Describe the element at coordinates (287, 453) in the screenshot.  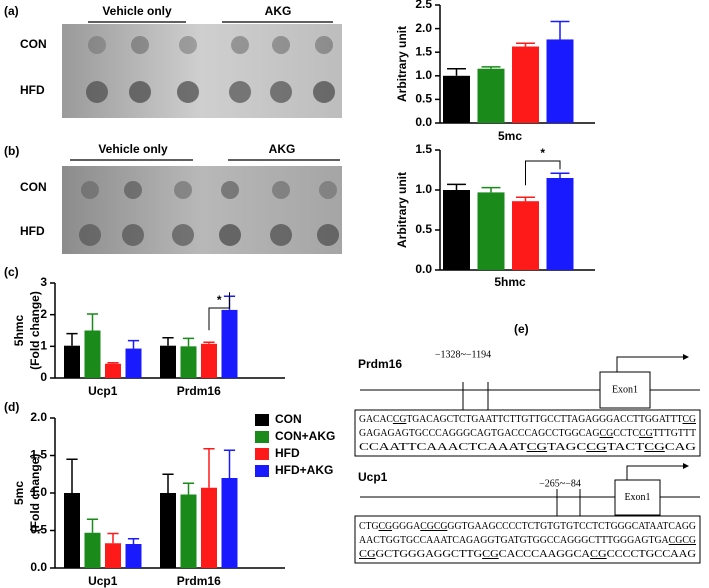
I see `legend-label: HFD` at that location.